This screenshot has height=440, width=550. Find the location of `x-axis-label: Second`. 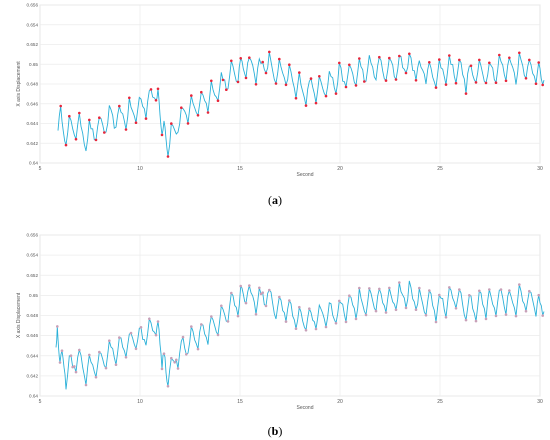

x-axis-label: Second is located at coordinates (305, 408).